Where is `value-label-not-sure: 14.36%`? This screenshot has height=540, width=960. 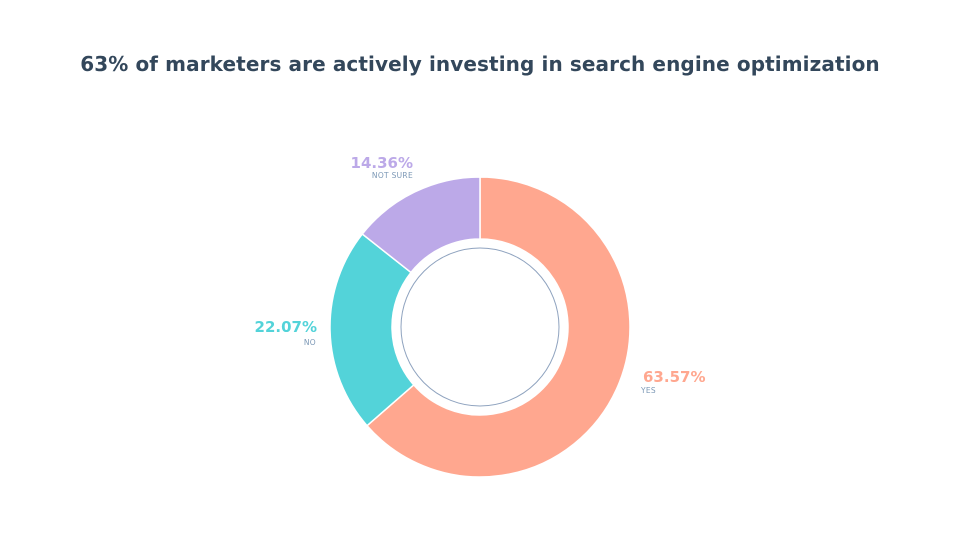 value-label-not-sure: 14.36% is located at coordinates (382, 163).